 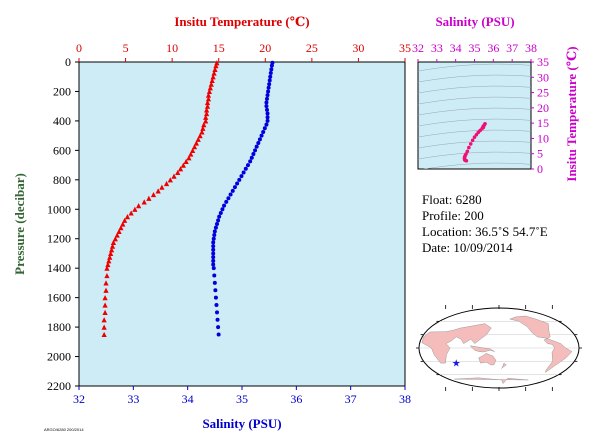 I want to click on bottom-axis-tick-label: 34, so click(x=188, y=399).